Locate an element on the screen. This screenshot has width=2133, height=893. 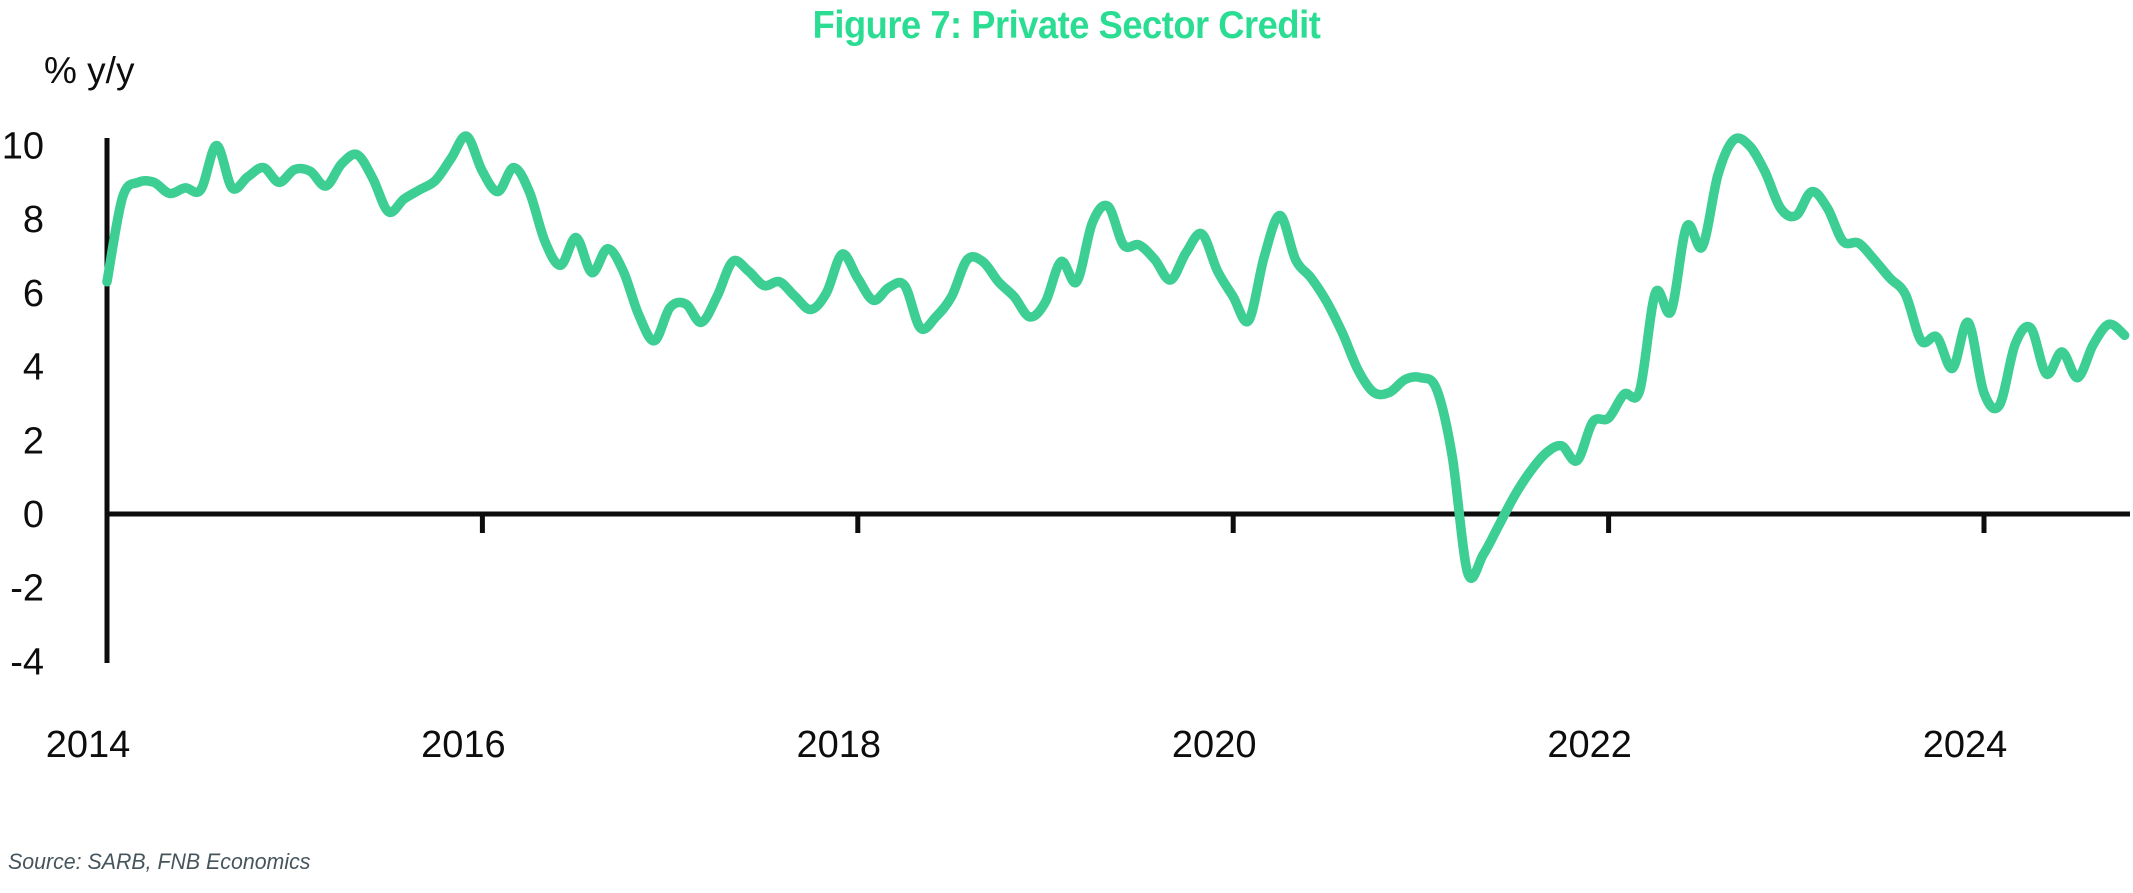
x-axis-tick-label: 2014 is located at coordinates (88, 745).